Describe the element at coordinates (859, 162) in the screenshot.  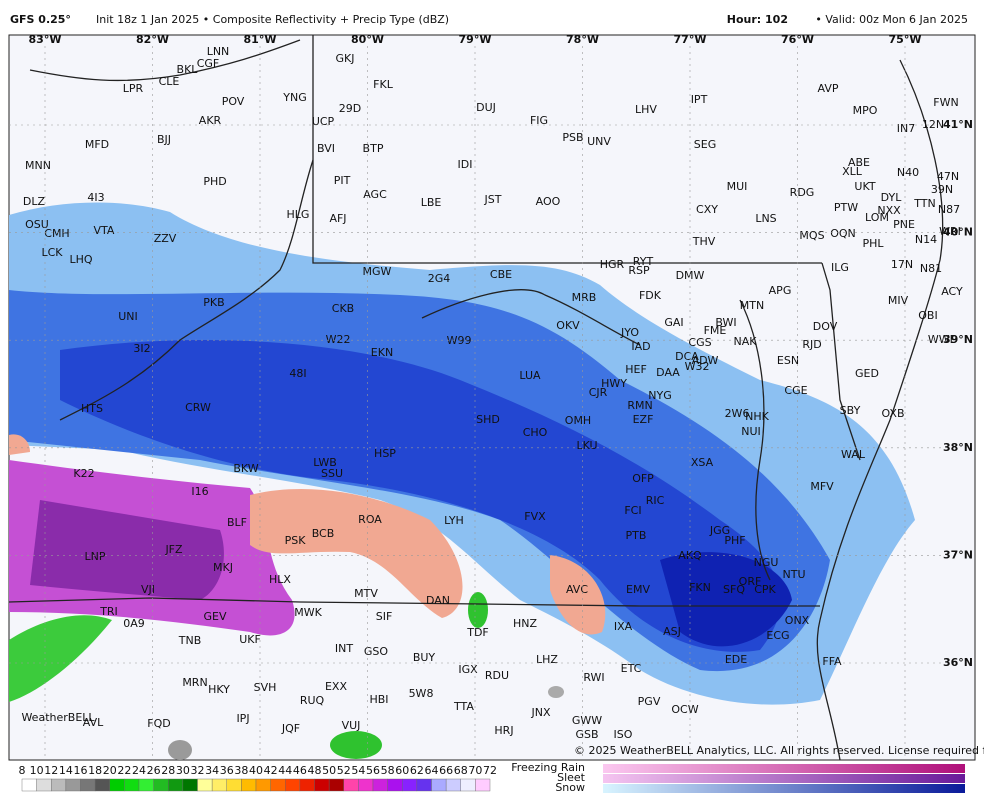
I see `station-label: ABE` at that location.